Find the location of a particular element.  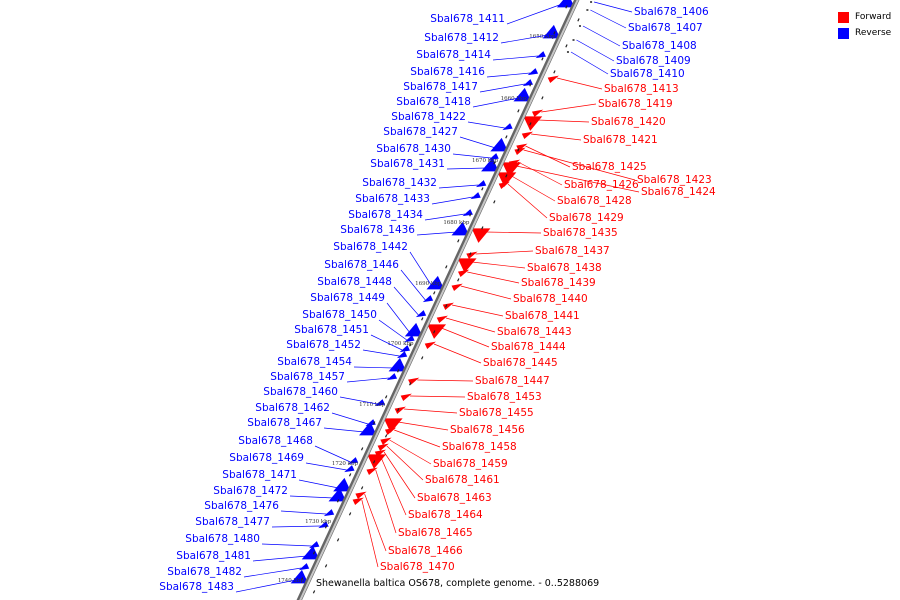

reverse-gene-label: Sbal678_1462 is located at coordinates (292, 408).